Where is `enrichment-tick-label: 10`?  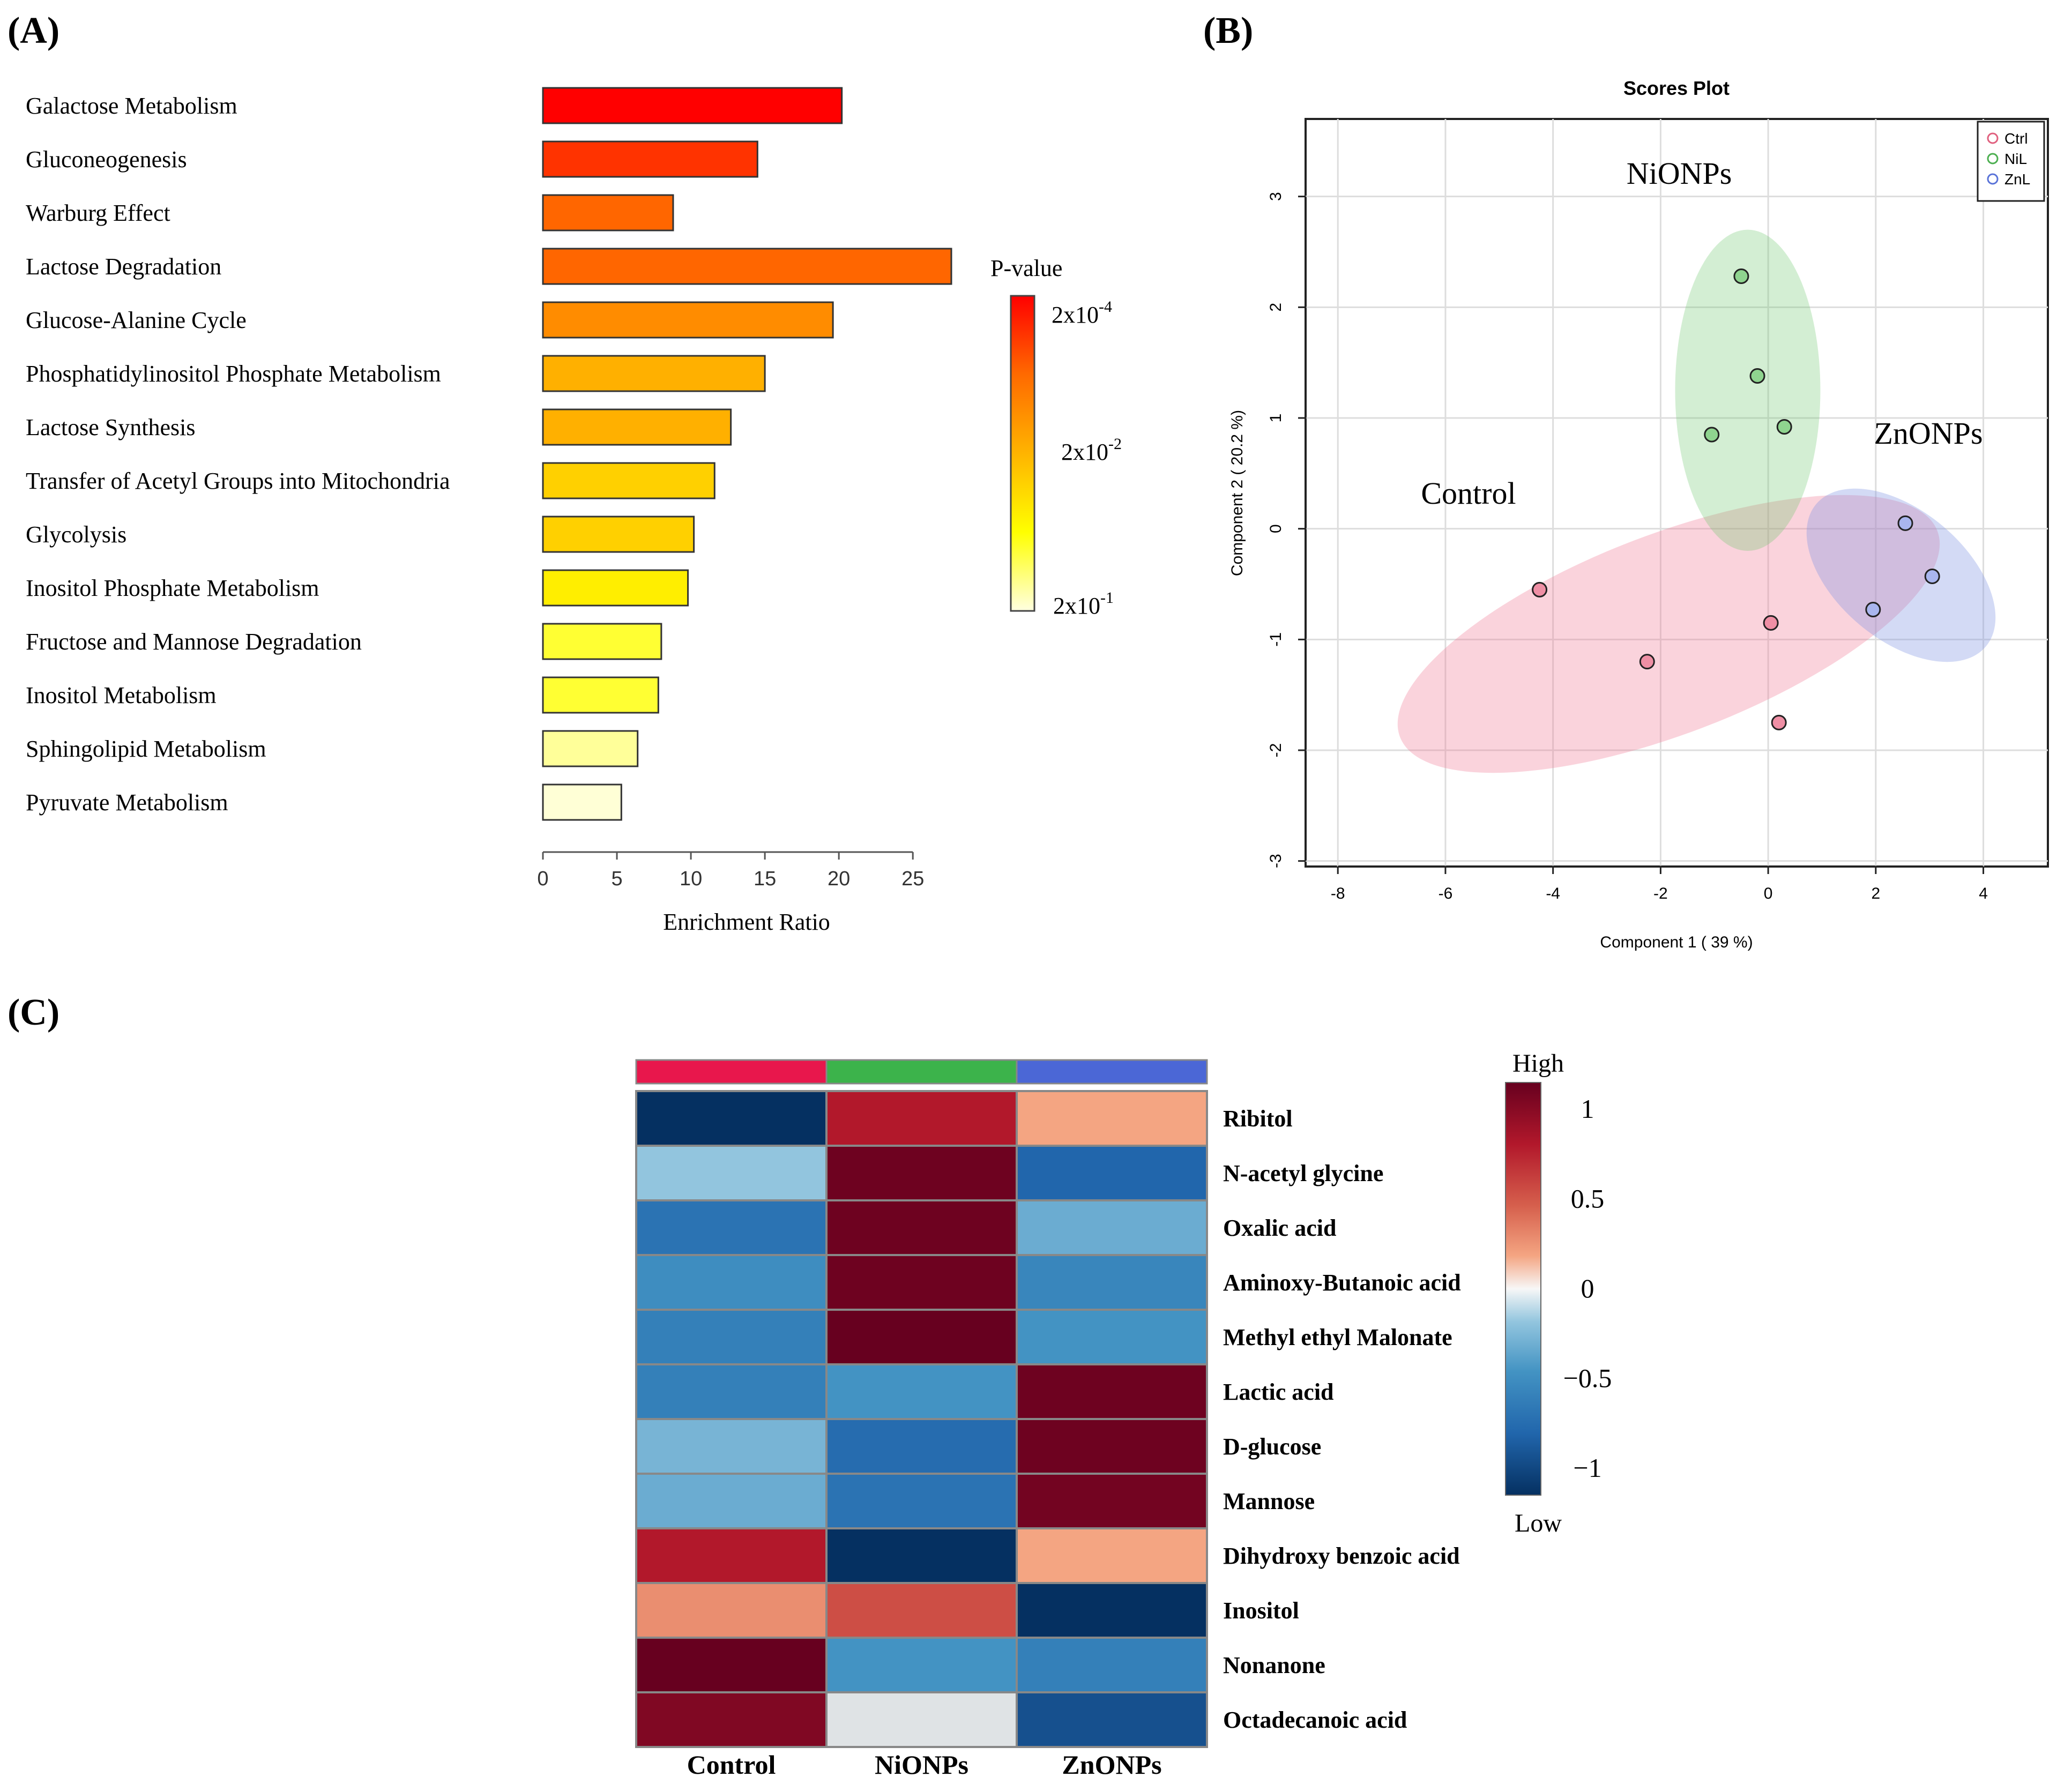
enrichment-tick-label: 10 is located at coordinates (691, 879).